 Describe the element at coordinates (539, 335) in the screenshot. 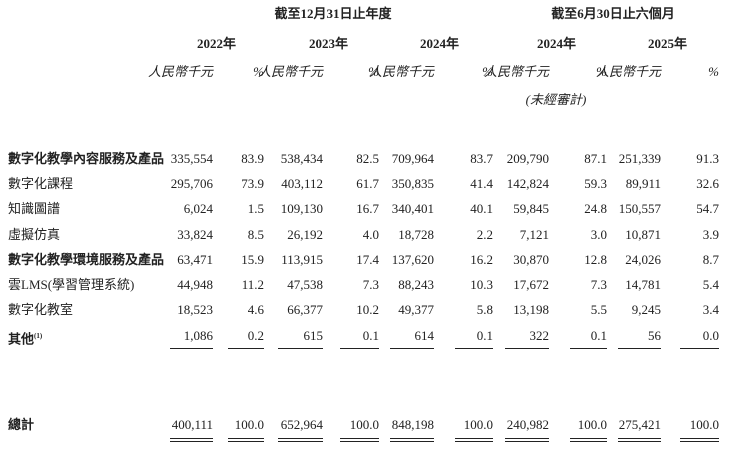

I see `cell: 322` at that location.